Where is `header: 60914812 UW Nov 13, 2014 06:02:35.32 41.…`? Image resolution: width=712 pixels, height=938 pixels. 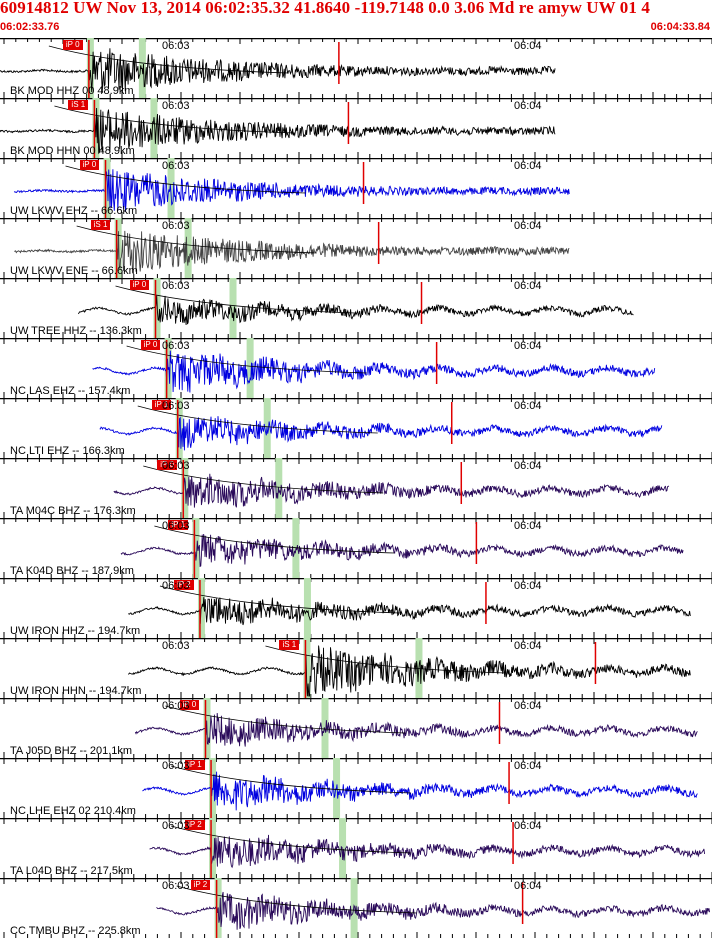 header: 60914812 UW Nov 13, 2014 06:02:35.32 41.… is located at coordinates (356, 19).